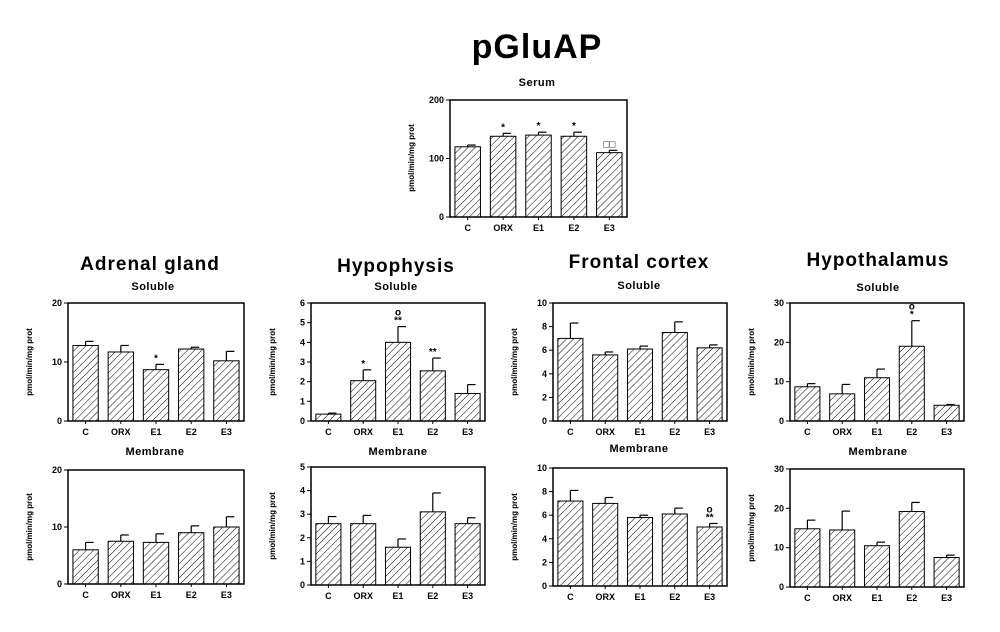 The height and width of the screenshot is (632, 1000). What do you see at coordinates (544, 492) in the screenshot?
I see `y-tick-label: 8` at bounding box center [544, 492].